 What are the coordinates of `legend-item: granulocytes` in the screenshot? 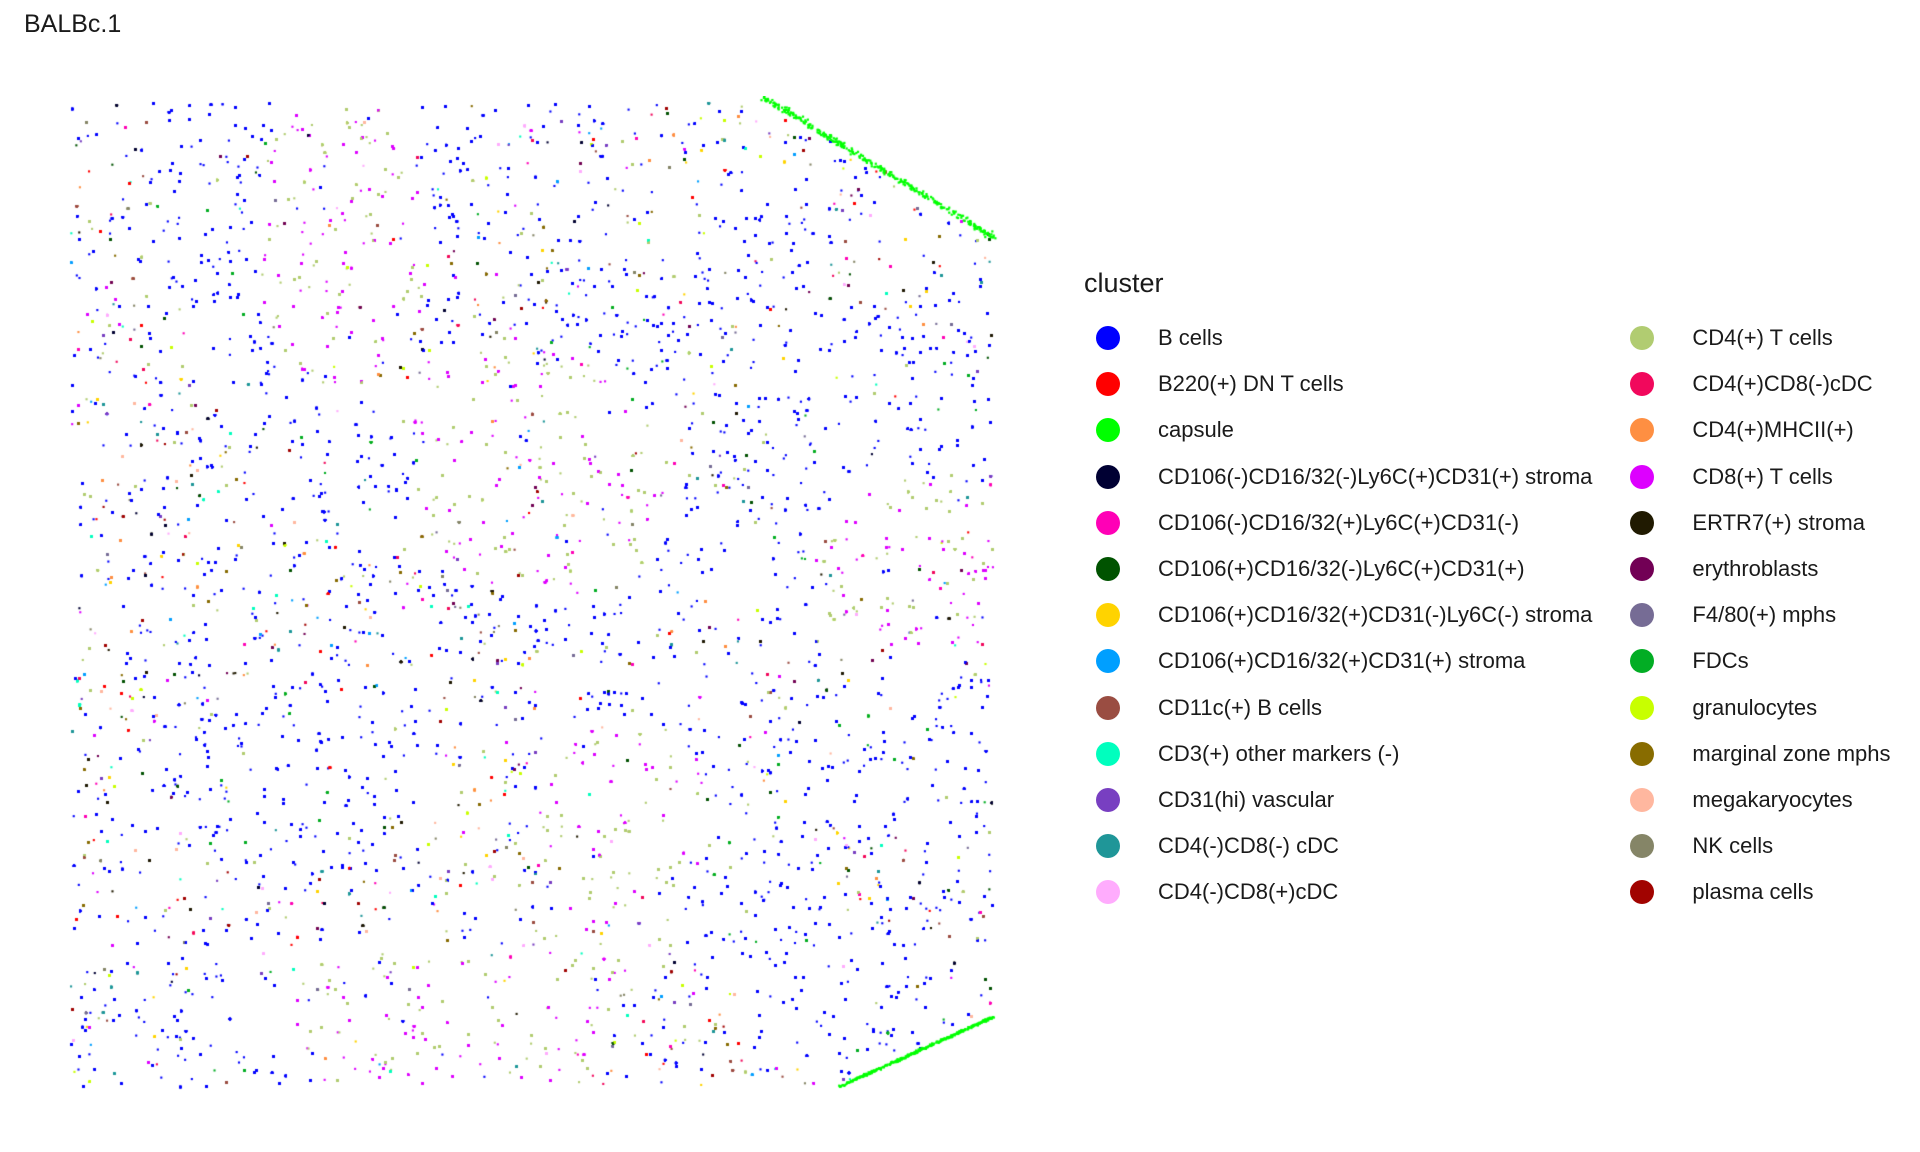 It's located at (1754, 708).